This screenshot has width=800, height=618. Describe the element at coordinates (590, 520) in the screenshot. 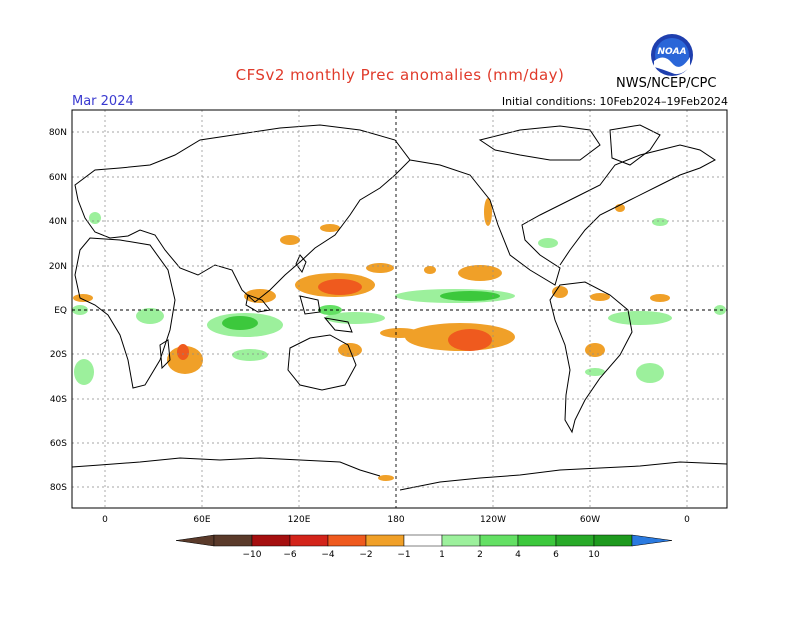

I see `lon-label-60w: 60W` at that location.